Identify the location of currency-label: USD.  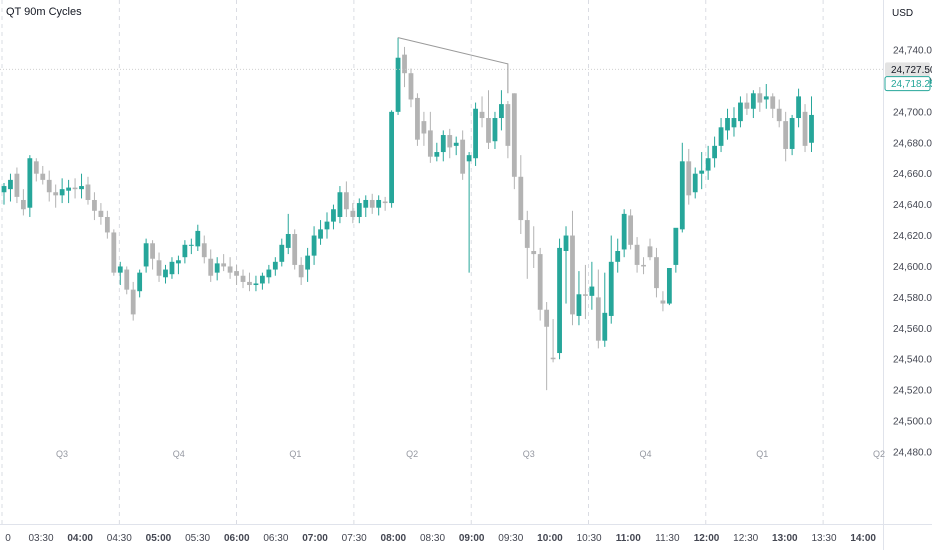
(902, 13).